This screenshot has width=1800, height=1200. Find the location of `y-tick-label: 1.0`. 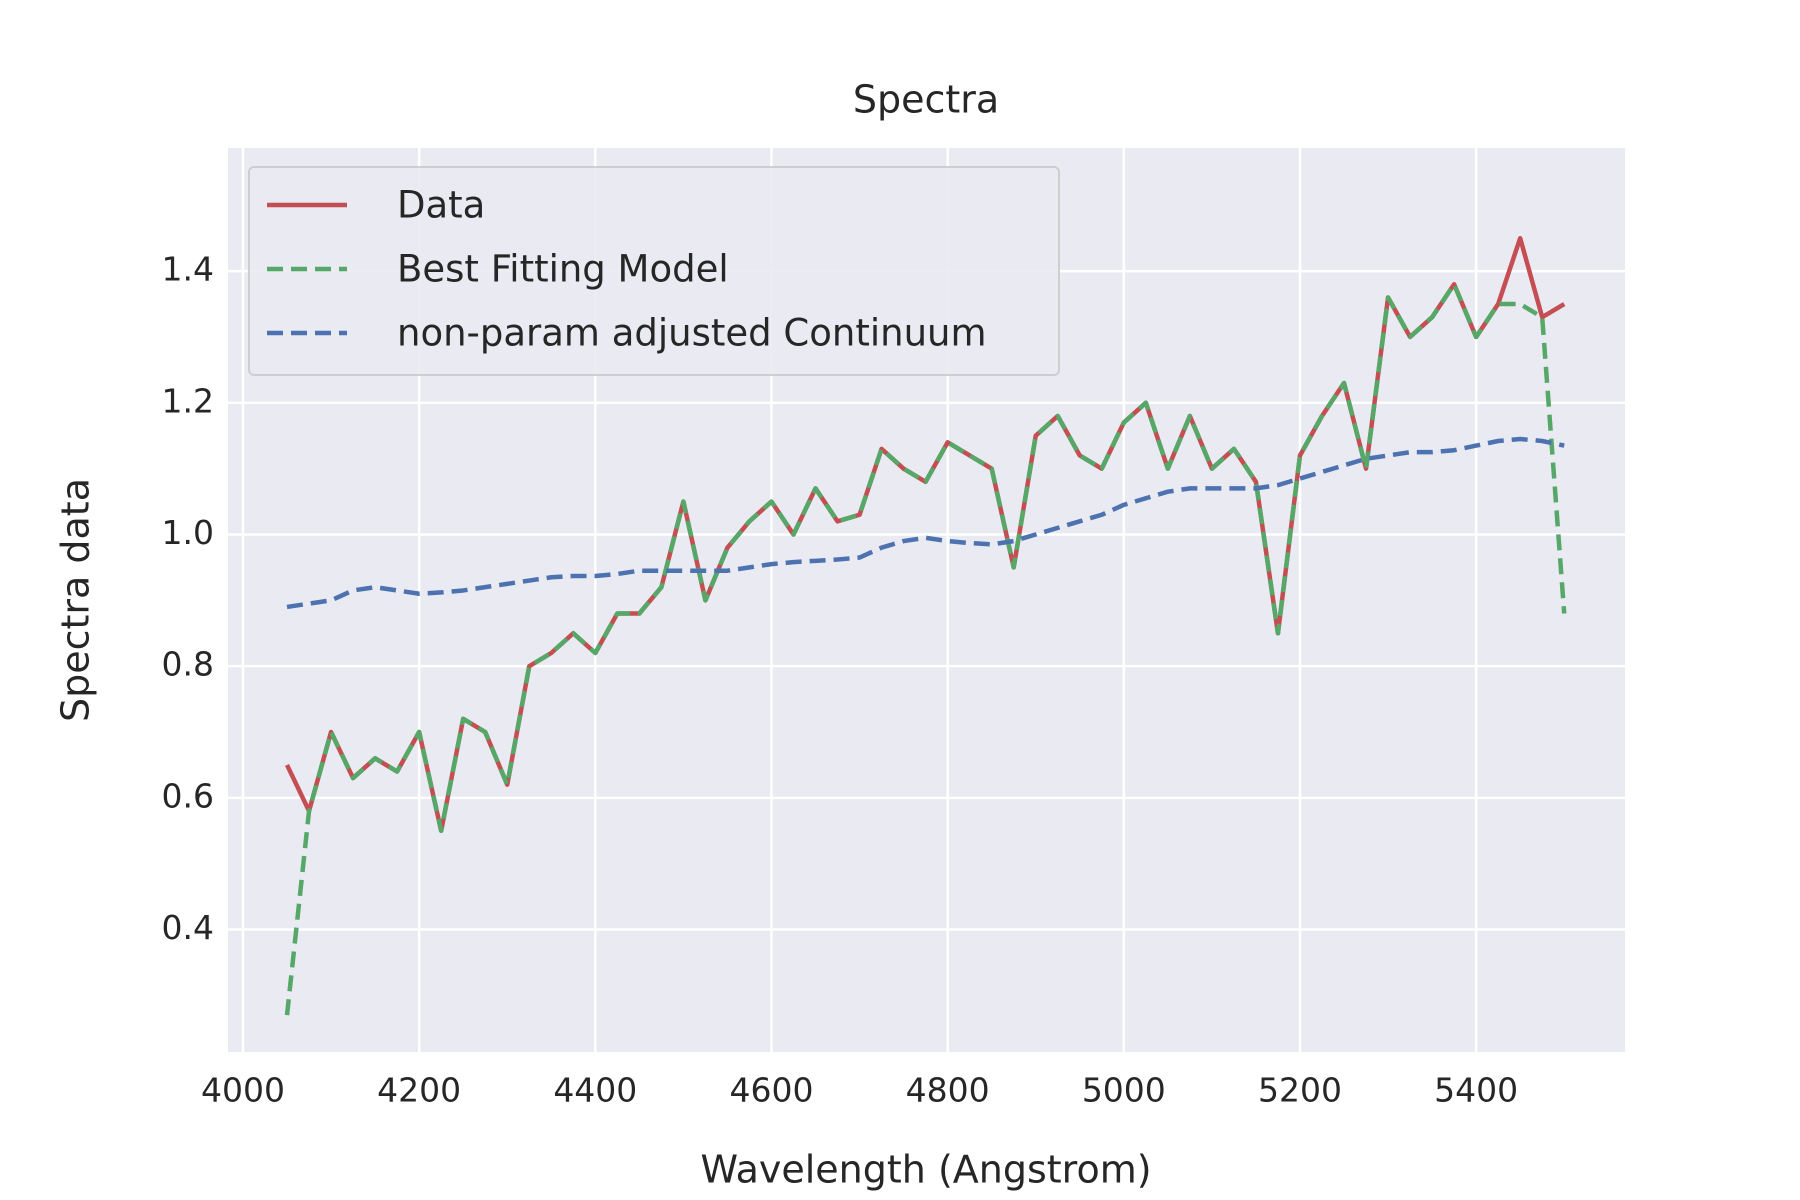

y-tick-label: 1.0 is located at coordinates (188, 532).